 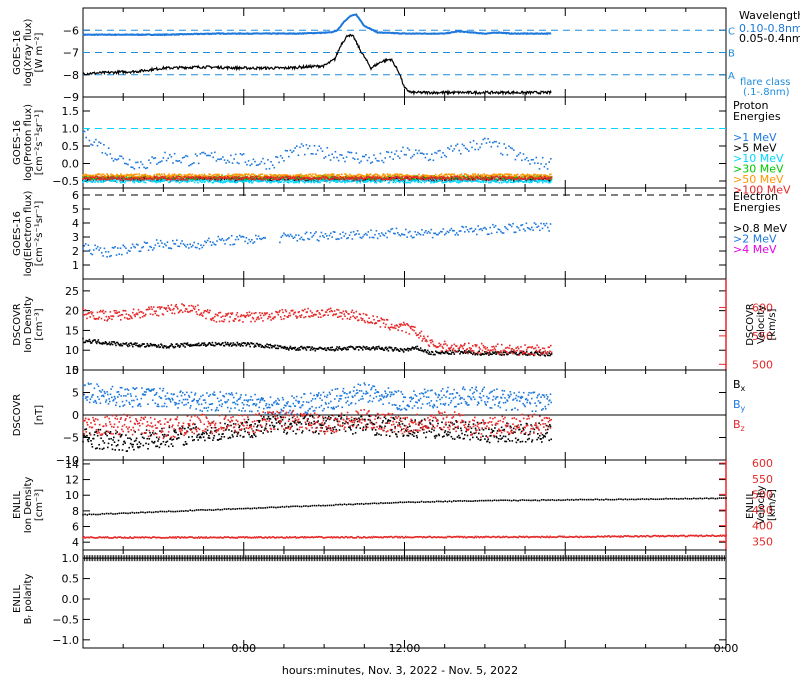 What do you see at coordinates (761, 324) in the screenshot?
I see `right-y-label-line: Velocity` at bounding box center [761, 324].